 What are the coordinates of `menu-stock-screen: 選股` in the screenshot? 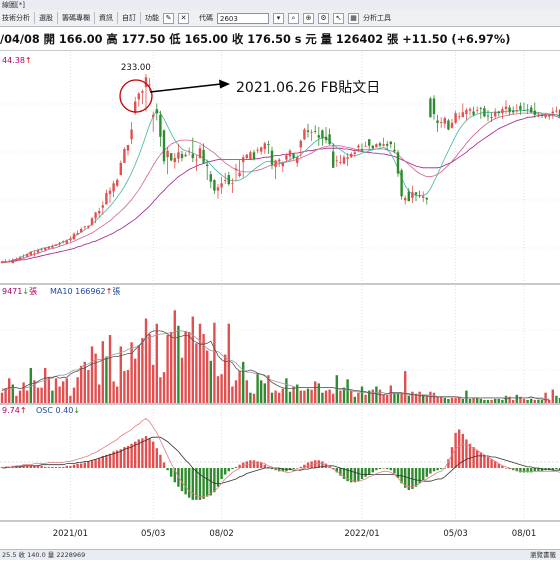 It's located at (46, 18).